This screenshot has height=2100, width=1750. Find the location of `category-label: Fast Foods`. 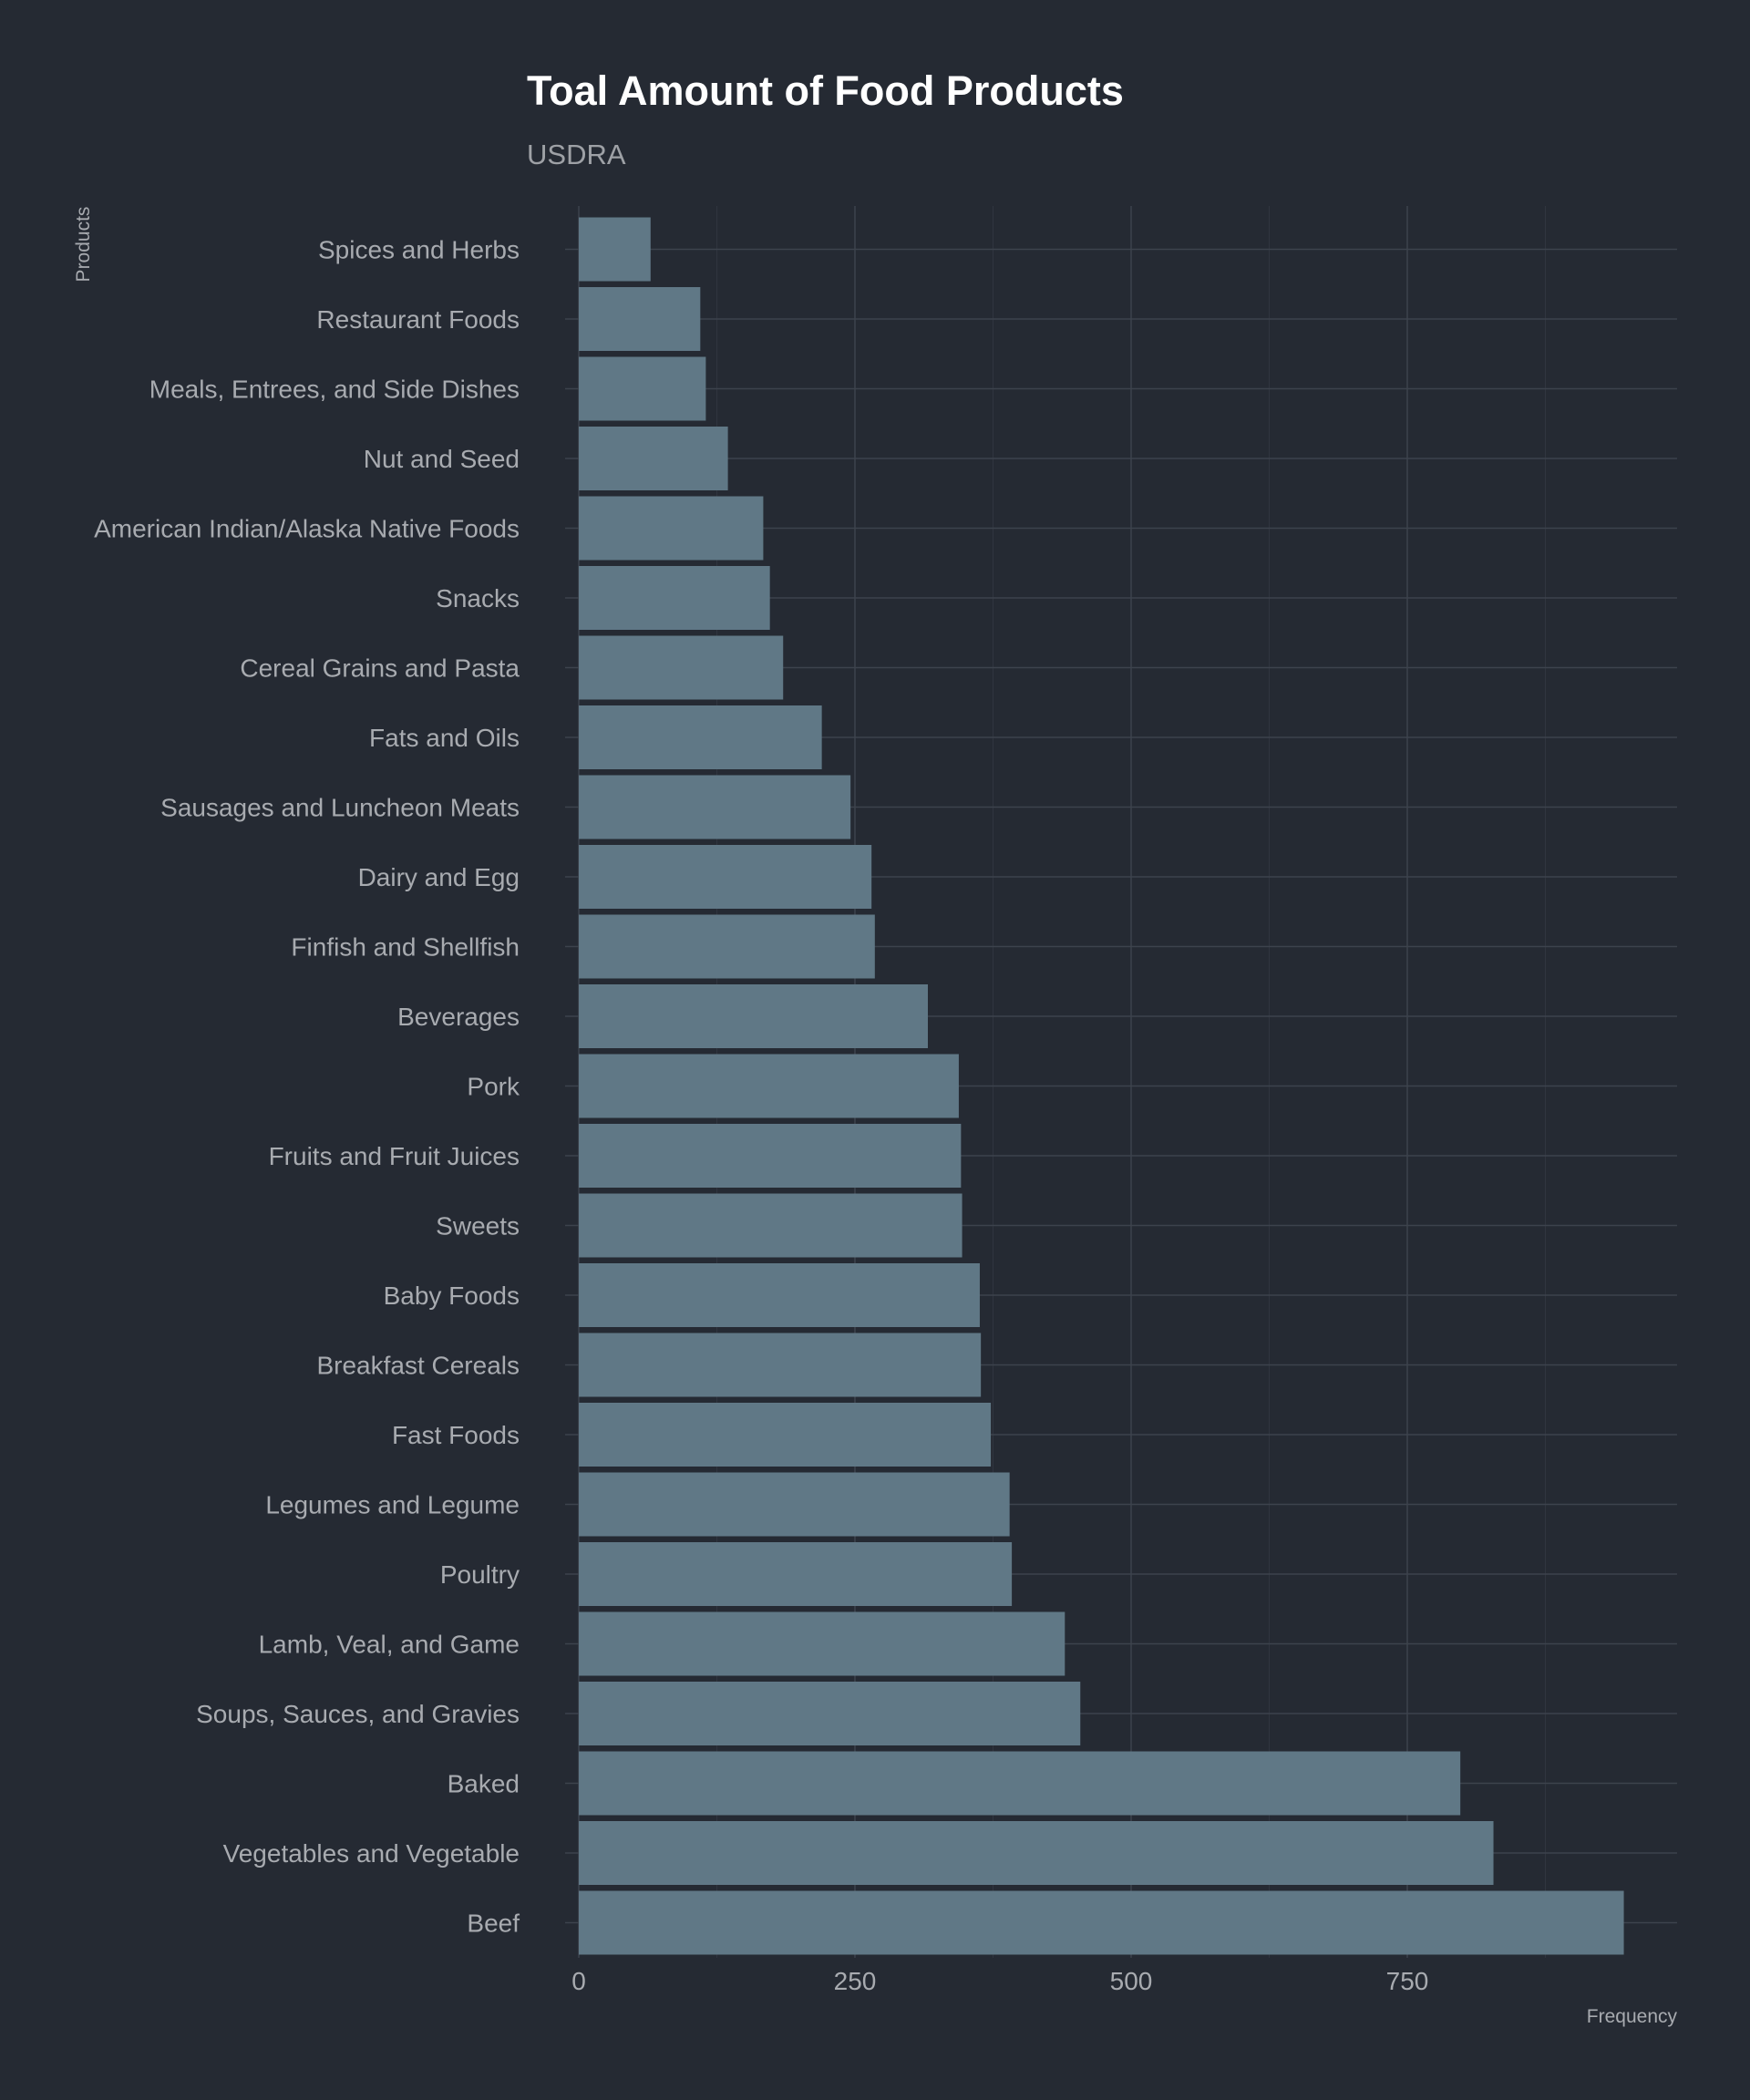

category-label: Fast Foods is located at coordinates (456, 1435).